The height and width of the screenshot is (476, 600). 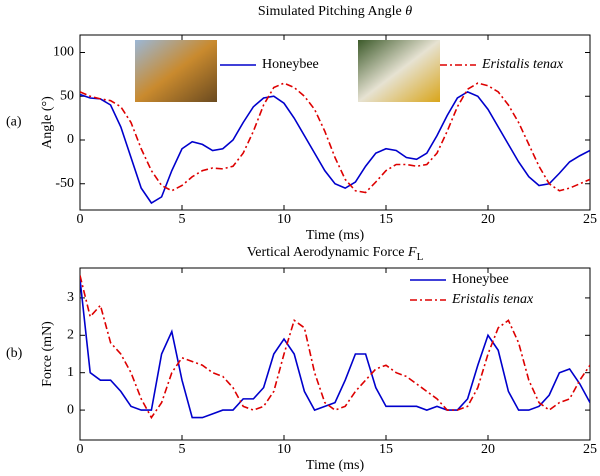 I want to click on chart-title: Vertical Aerodynamic Force FL, so click(x=335, y=253).